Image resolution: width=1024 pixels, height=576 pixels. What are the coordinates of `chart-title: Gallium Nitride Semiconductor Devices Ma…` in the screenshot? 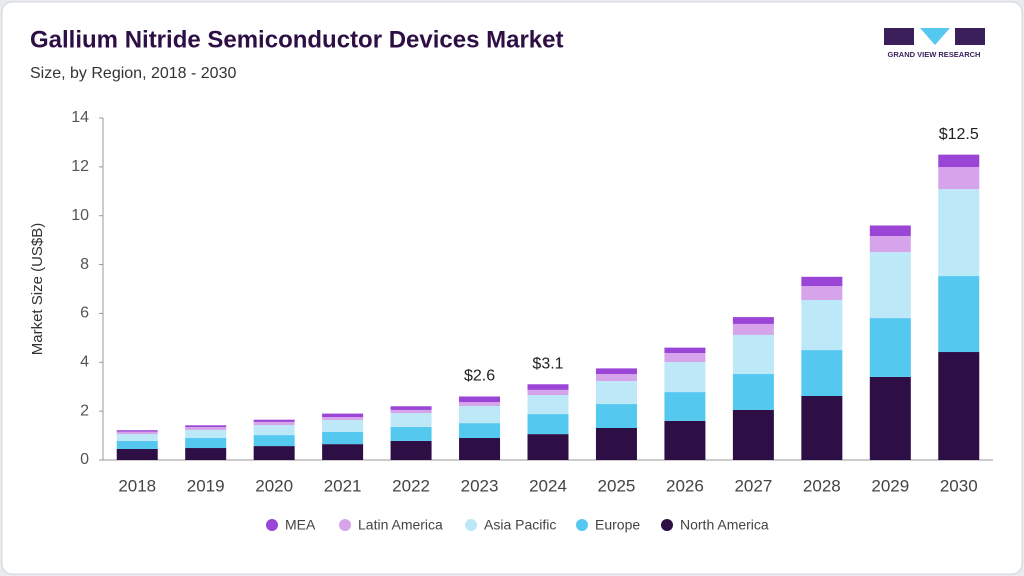 It's located at (297, 39).